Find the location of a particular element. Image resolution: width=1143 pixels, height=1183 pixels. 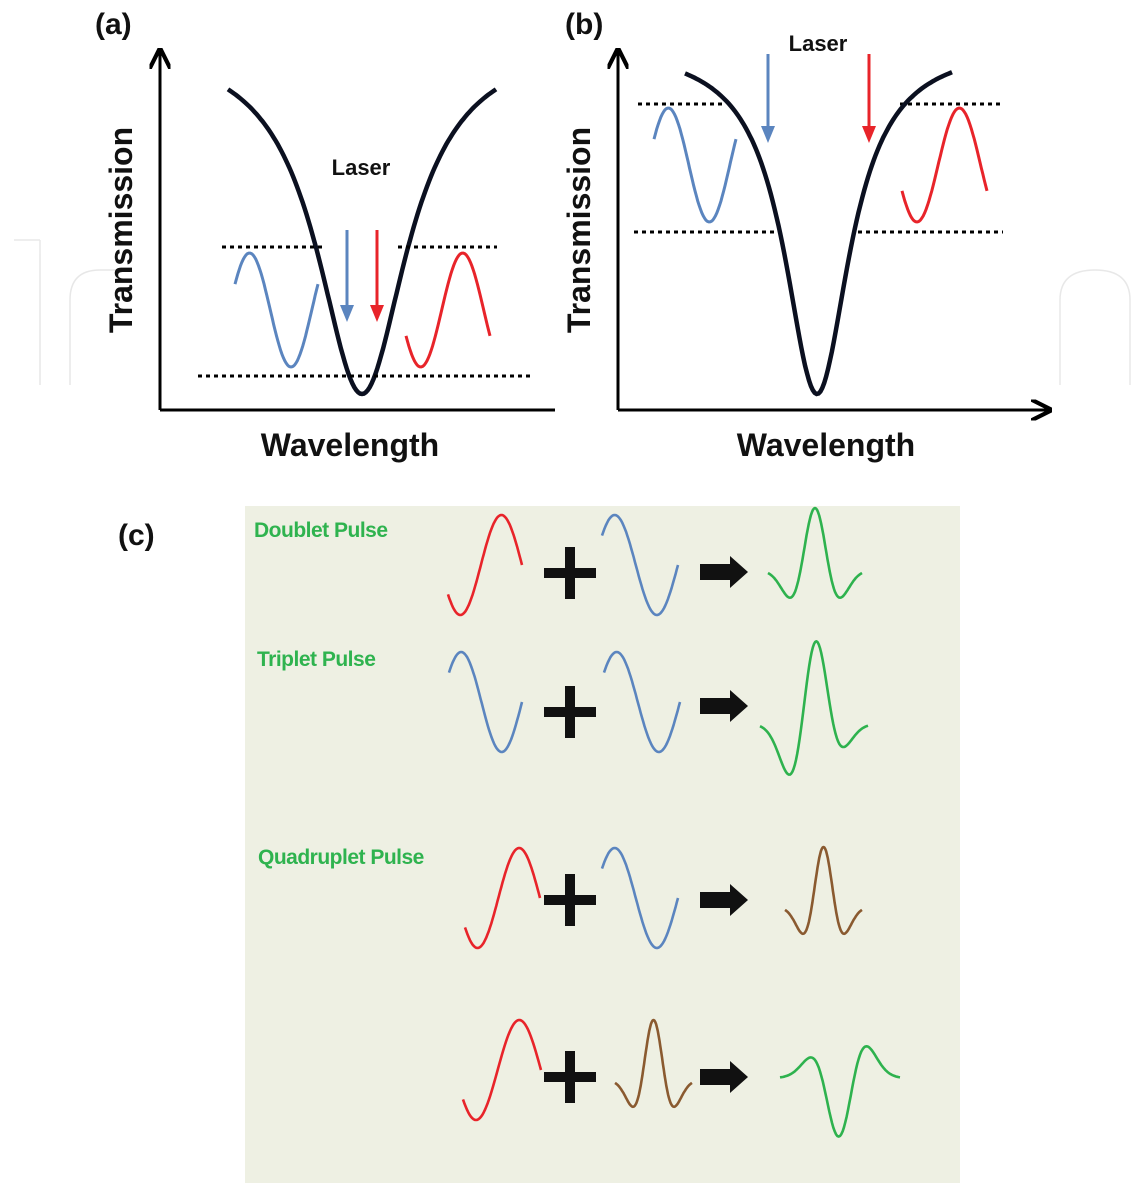

green-doublet-pulse-wave is located at coordinates (815, 552).